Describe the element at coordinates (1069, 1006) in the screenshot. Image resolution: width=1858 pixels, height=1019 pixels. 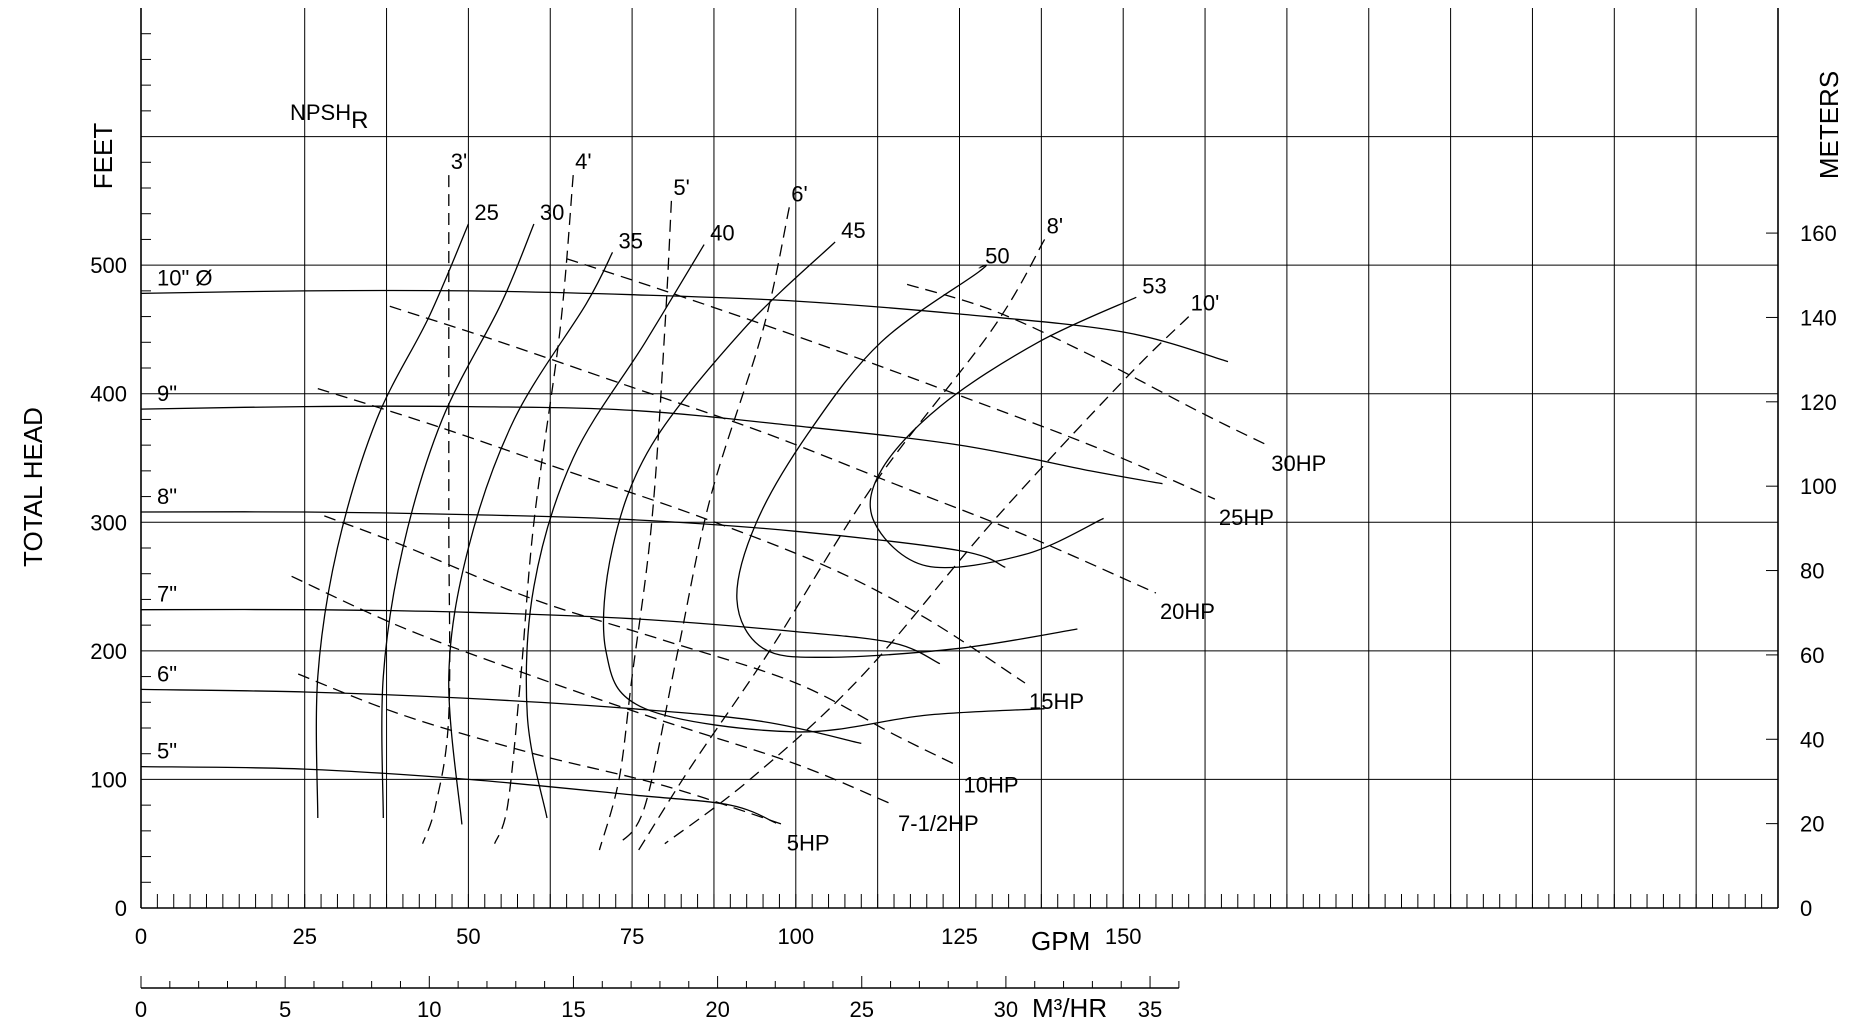
I see `x2-axis-title: M³/HR` at that location.